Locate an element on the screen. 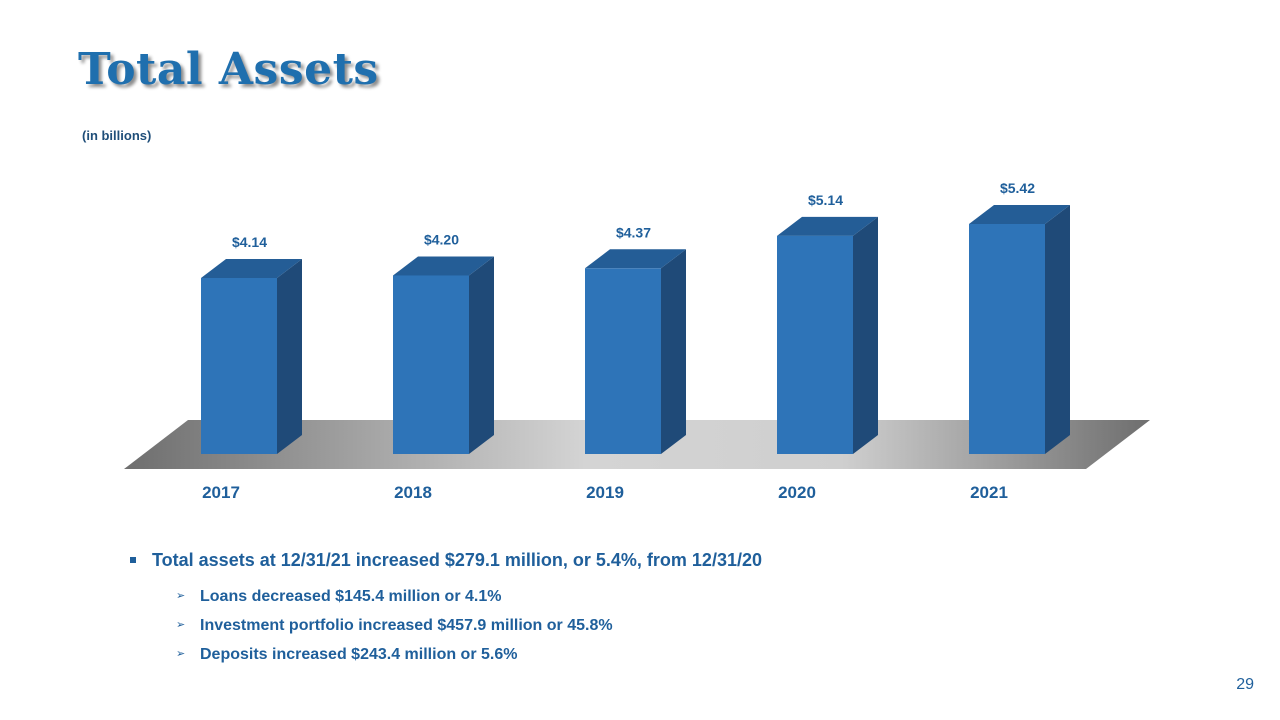  unit-note: (in billions) is located at coordinates (117, 135).